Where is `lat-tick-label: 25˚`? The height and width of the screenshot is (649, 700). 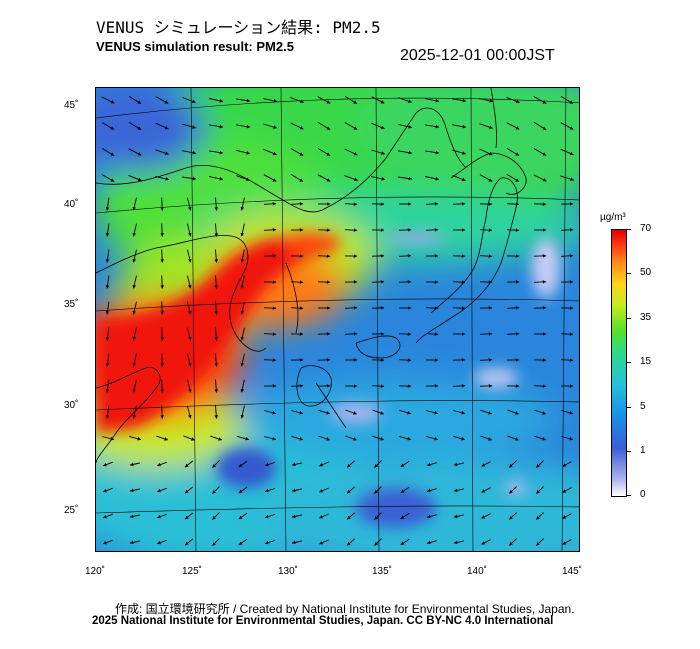
lat-tick-label: 25˚ is located at coordinates (71, 510).